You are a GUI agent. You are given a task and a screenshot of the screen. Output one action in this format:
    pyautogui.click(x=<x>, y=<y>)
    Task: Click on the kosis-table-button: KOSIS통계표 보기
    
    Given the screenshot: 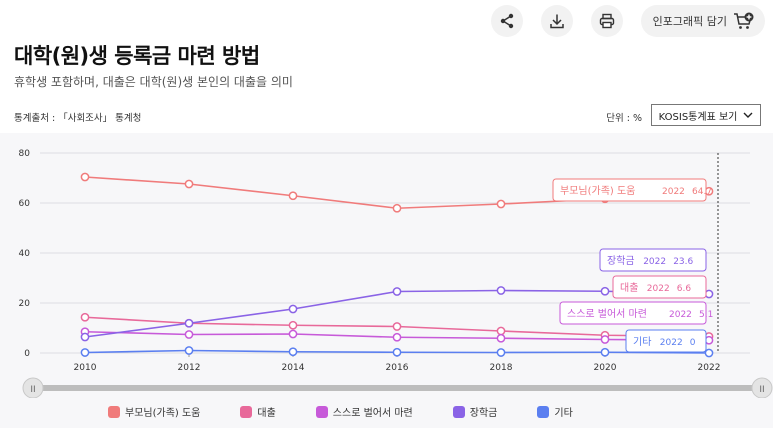 What is the action you would take?
    pyautogui.click(x=706, y=115)
    